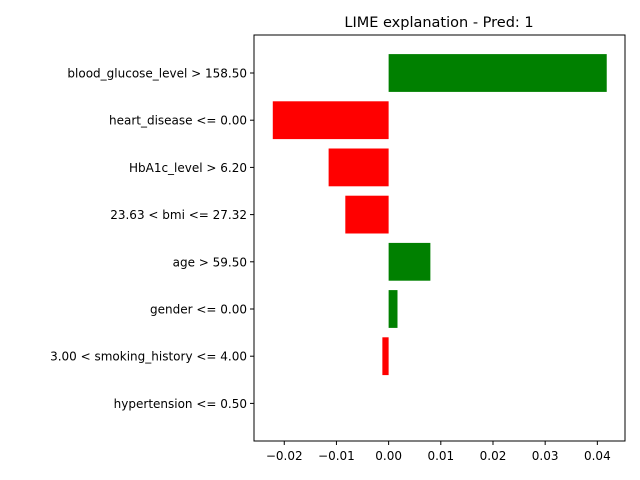 This screenshot has width=640, height=480. I want to click on x-tick-label: 0.01, so click(440, 456).